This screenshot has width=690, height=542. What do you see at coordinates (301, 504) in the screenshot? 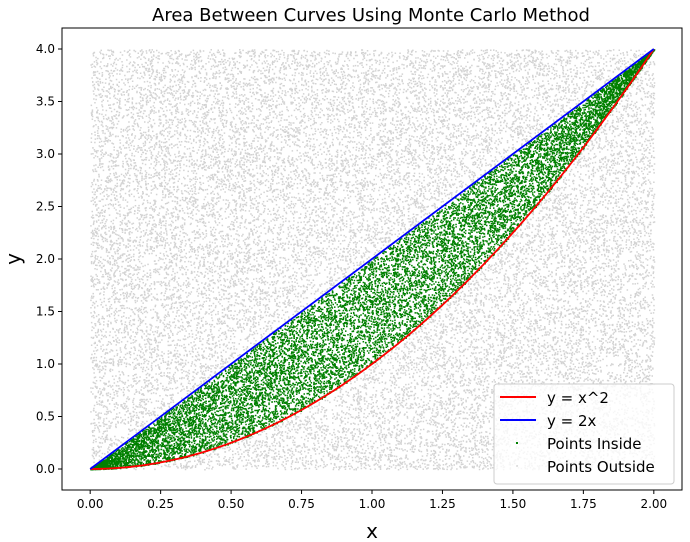
I see `x-tick-label: 0.75` at bounding box center [301, 504].